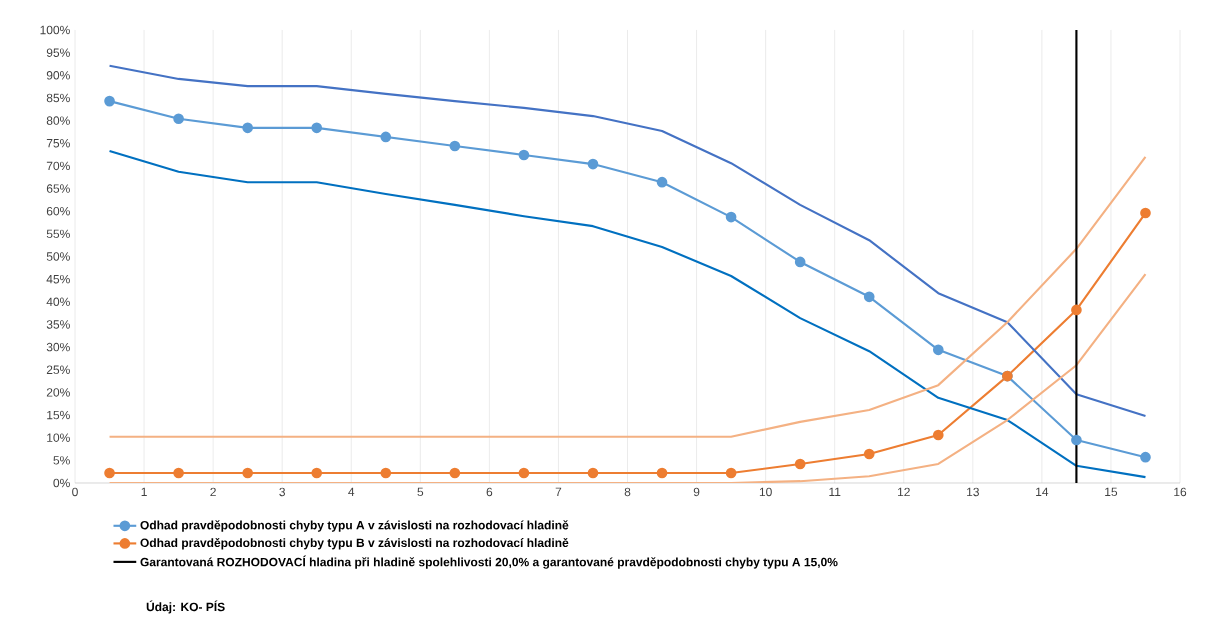 This screenshot has width=1214, height=619. What do you see at coordinates (58, 279) in the screenshot?
I see `y-tick-label: 45%` at bounding box center [58, 279].